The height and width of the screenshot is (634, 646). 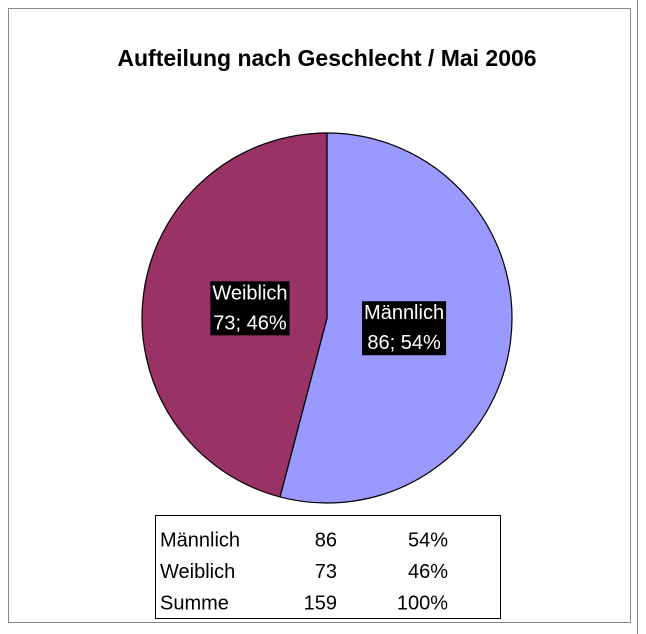 What do you see at coordinates (404, 313) in the screenshot?
I see `slice-label: Männlich` at bounding box center [404, 313].